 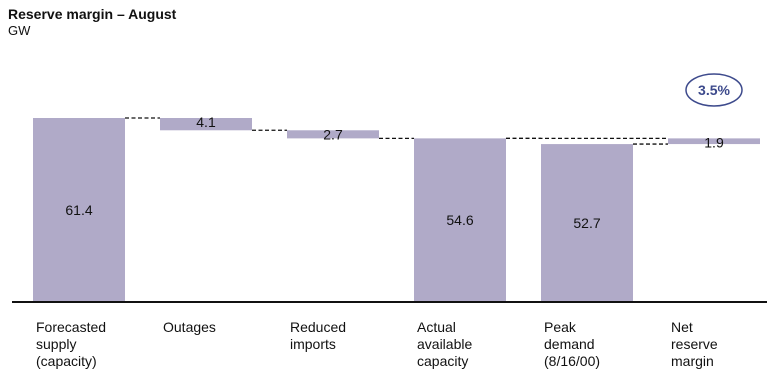 I want to click on category-label-line: Actual, so click(x=436, y=327).